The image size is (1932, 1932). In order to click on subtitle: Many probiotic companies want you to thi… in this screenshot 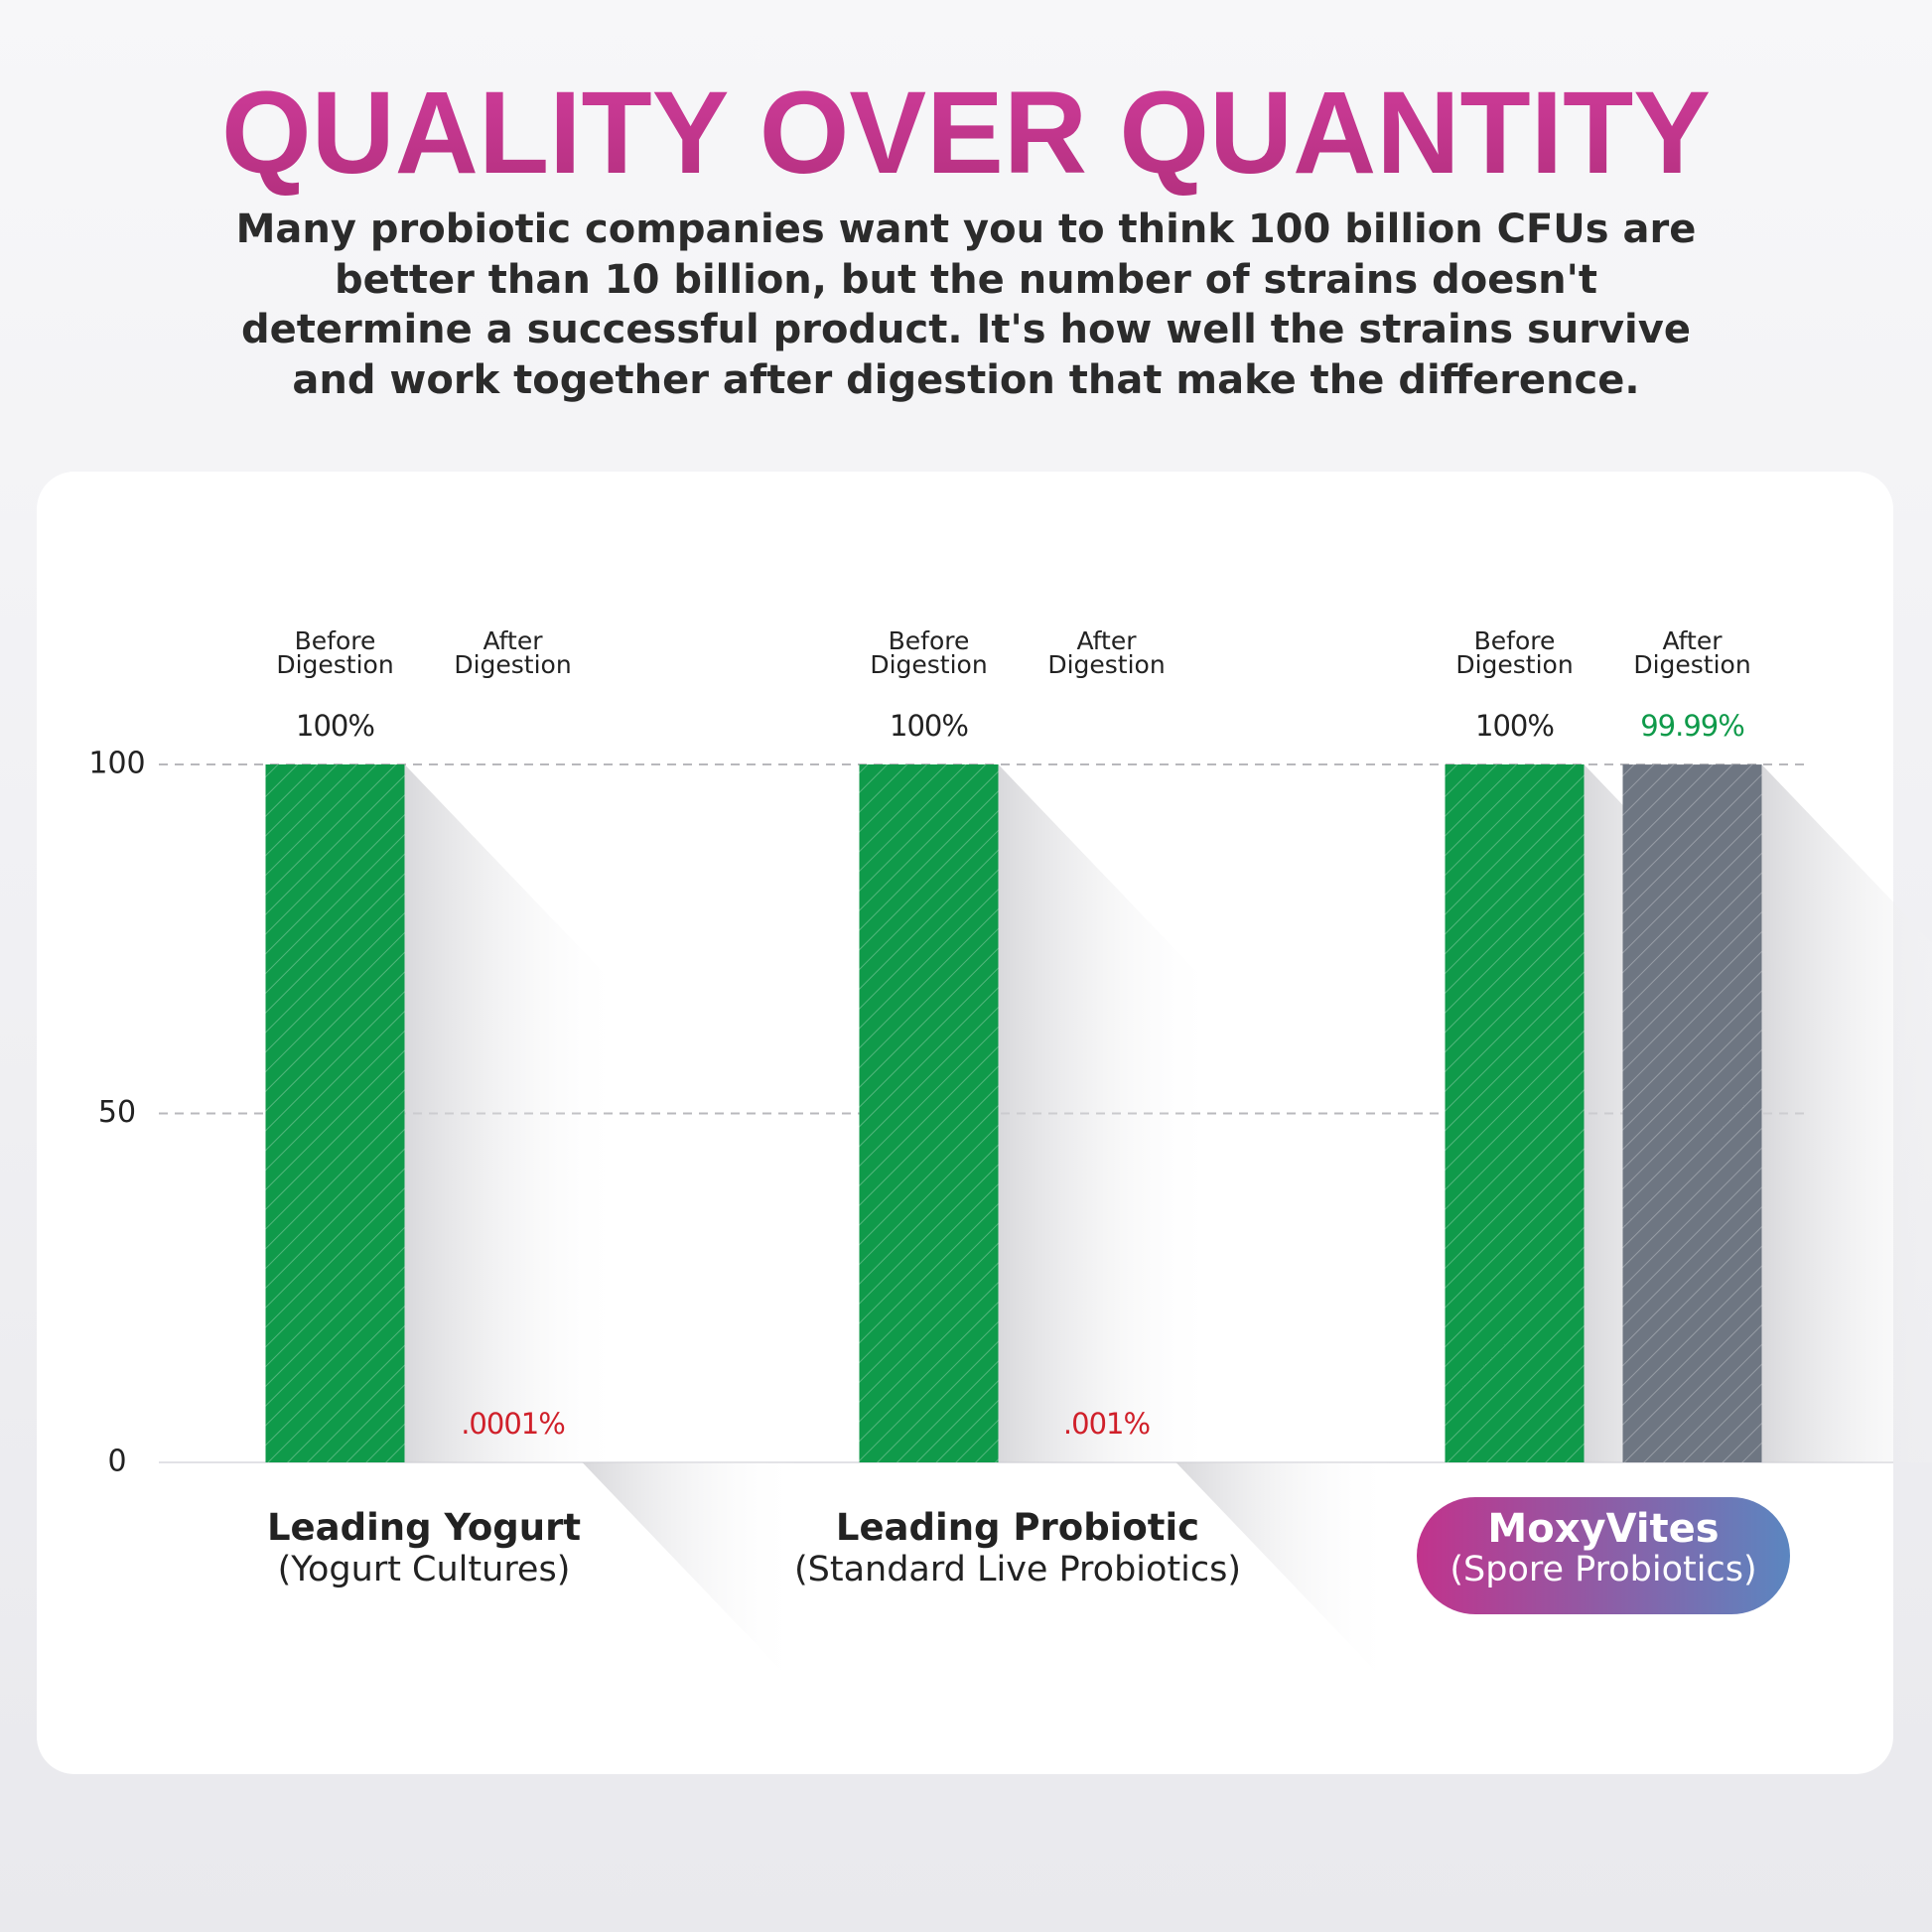, I will do `click(966, 305)`.